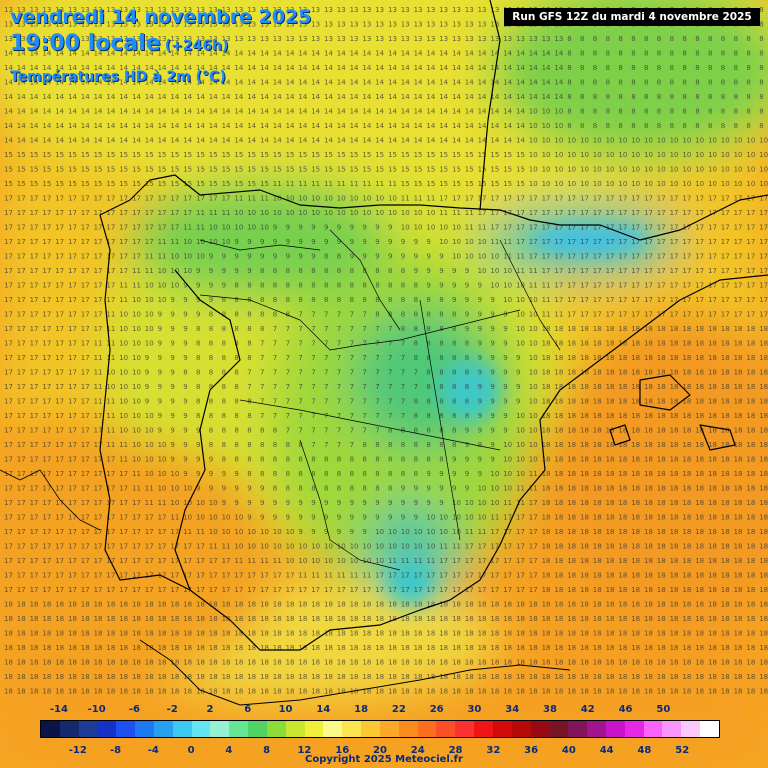 The width and height of the screenshot is (768, 768). What do you see at coordinates (494, 184) in the screenshot?
I see `grid-value: 15` at bounding box center [494, 184].